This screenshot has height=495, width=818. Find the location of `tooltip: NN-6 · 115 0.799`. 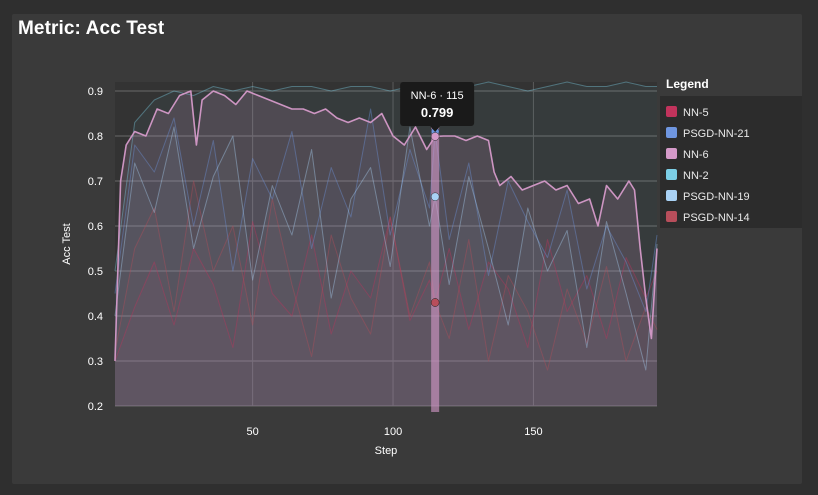

tooltip: NN-6 · 115 0.799 is located at coordinates (437, 107).